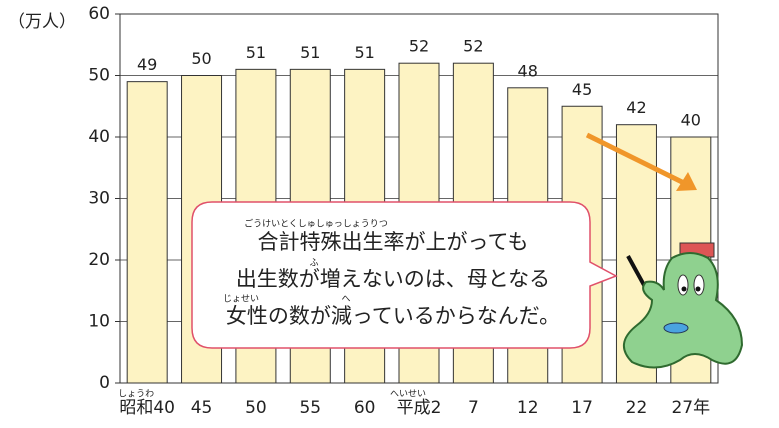 The height and width of the screenshot is (428, 779). Describe the element at coordinates (419, 408) in the screenshot. I see `x-tick-label: 平成2` at that location.